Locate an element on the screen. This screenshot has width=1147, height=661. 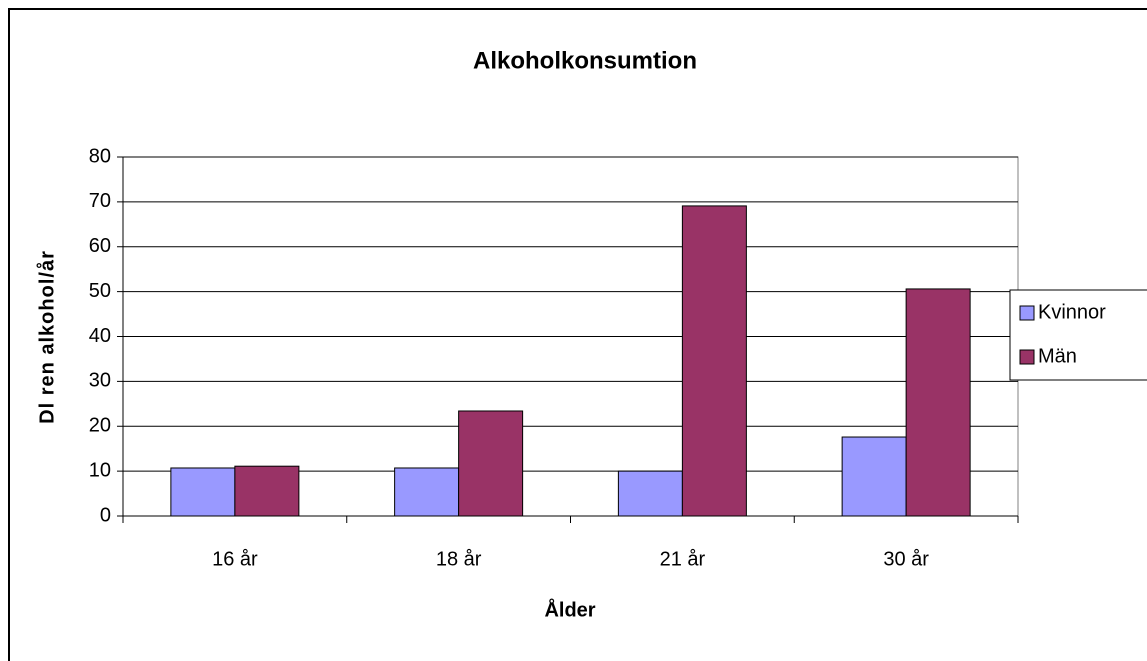
x-tick-label: 21 år is located at coordinates (683, 559).